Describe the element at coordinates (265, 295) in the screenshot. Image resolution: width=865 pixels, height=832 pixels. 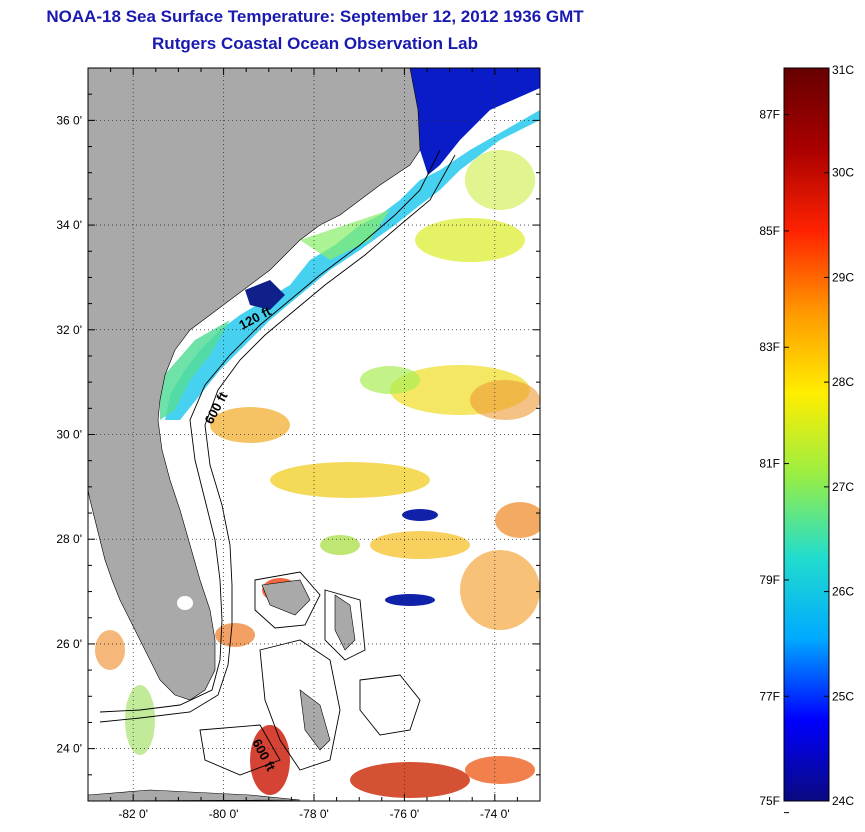
I see `cold-patch-sc` at that location.